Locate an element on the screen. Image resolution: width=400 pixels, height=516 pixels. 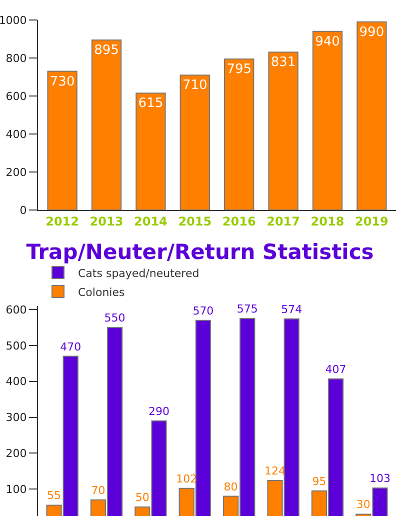
data-label: 95 is located at coordinates (319, 481).